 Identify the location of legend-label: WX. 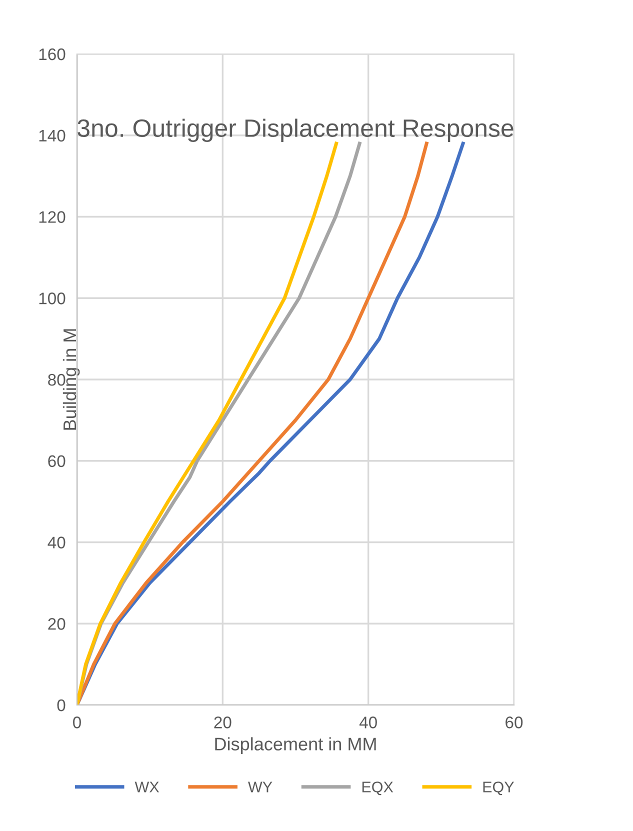
(147, 787).